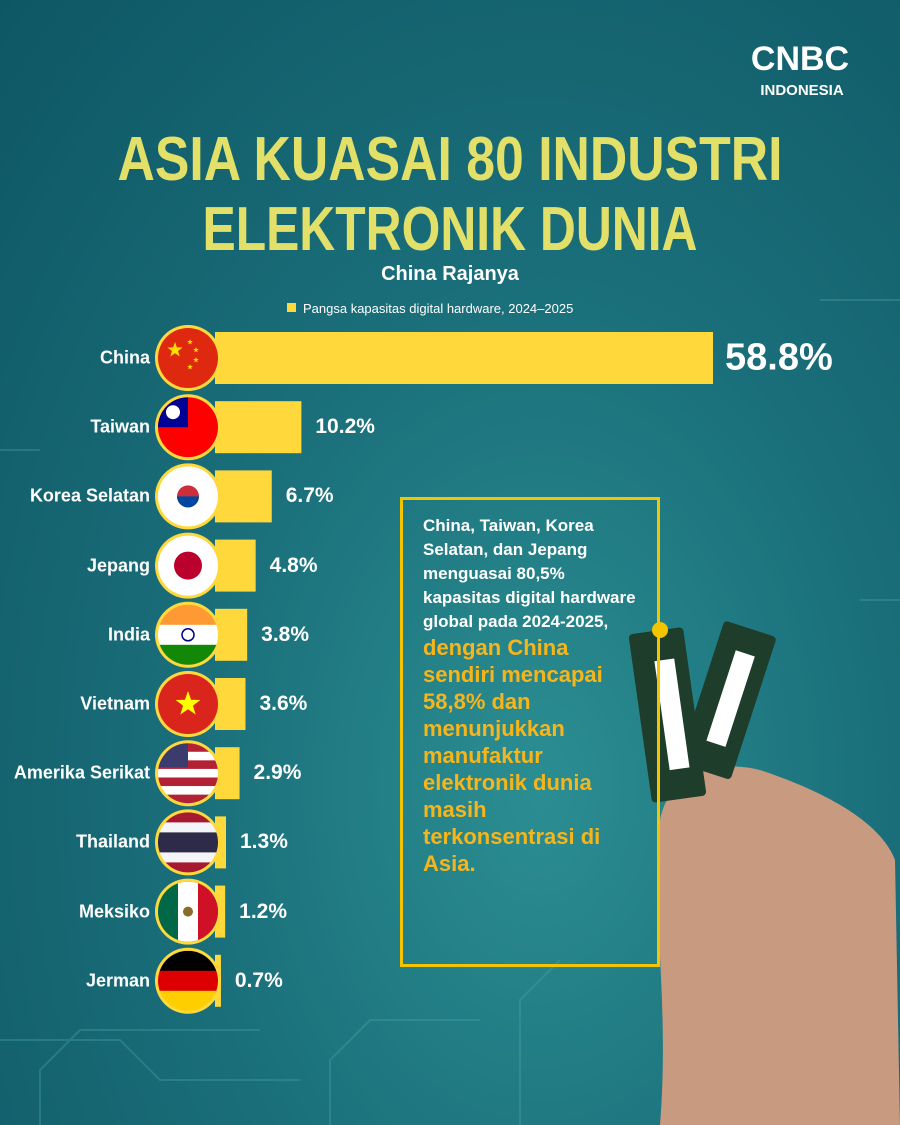 This screenshot has width=900, height=1125. I want to click on brand-logo: CNBC, so click(800, 59).